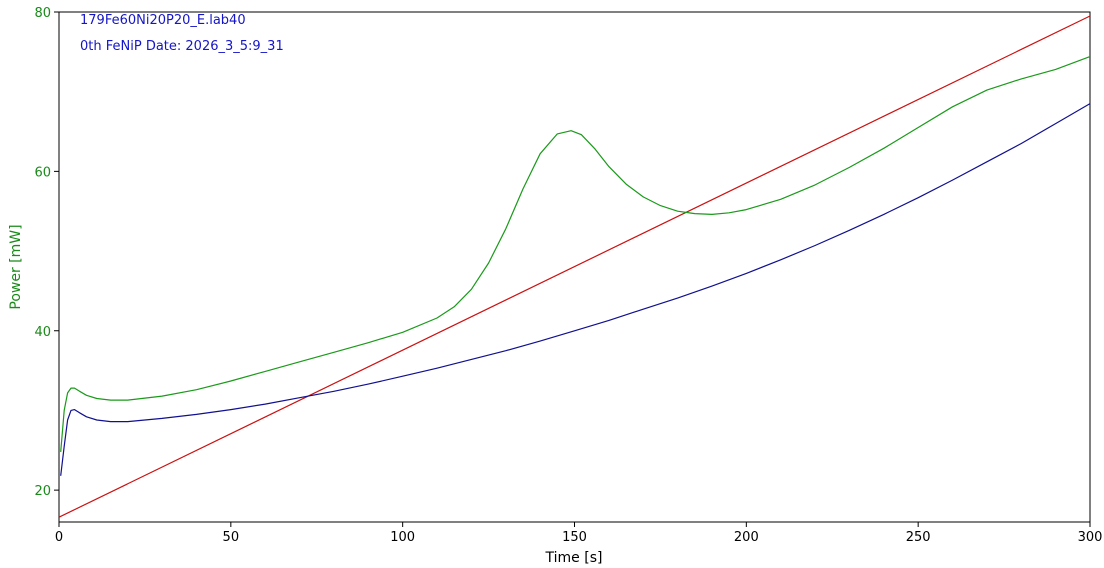  What do you see at coordinates (182, 46) in the screenshot?
I see `annotation-2: 0th FeNiP Date: 2026_3_5:9_31` at bounding box center [182, 46].